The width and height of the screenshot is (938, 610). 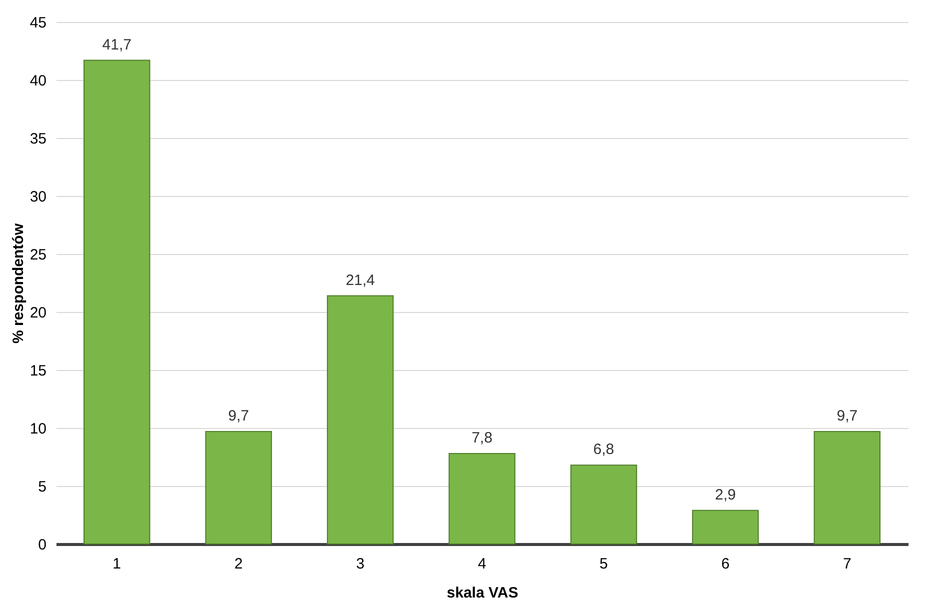 What do you see at coordinates (38, 371) in the screenshot?
I see `y-tick-label: 15` at bounding box center [38, 371].